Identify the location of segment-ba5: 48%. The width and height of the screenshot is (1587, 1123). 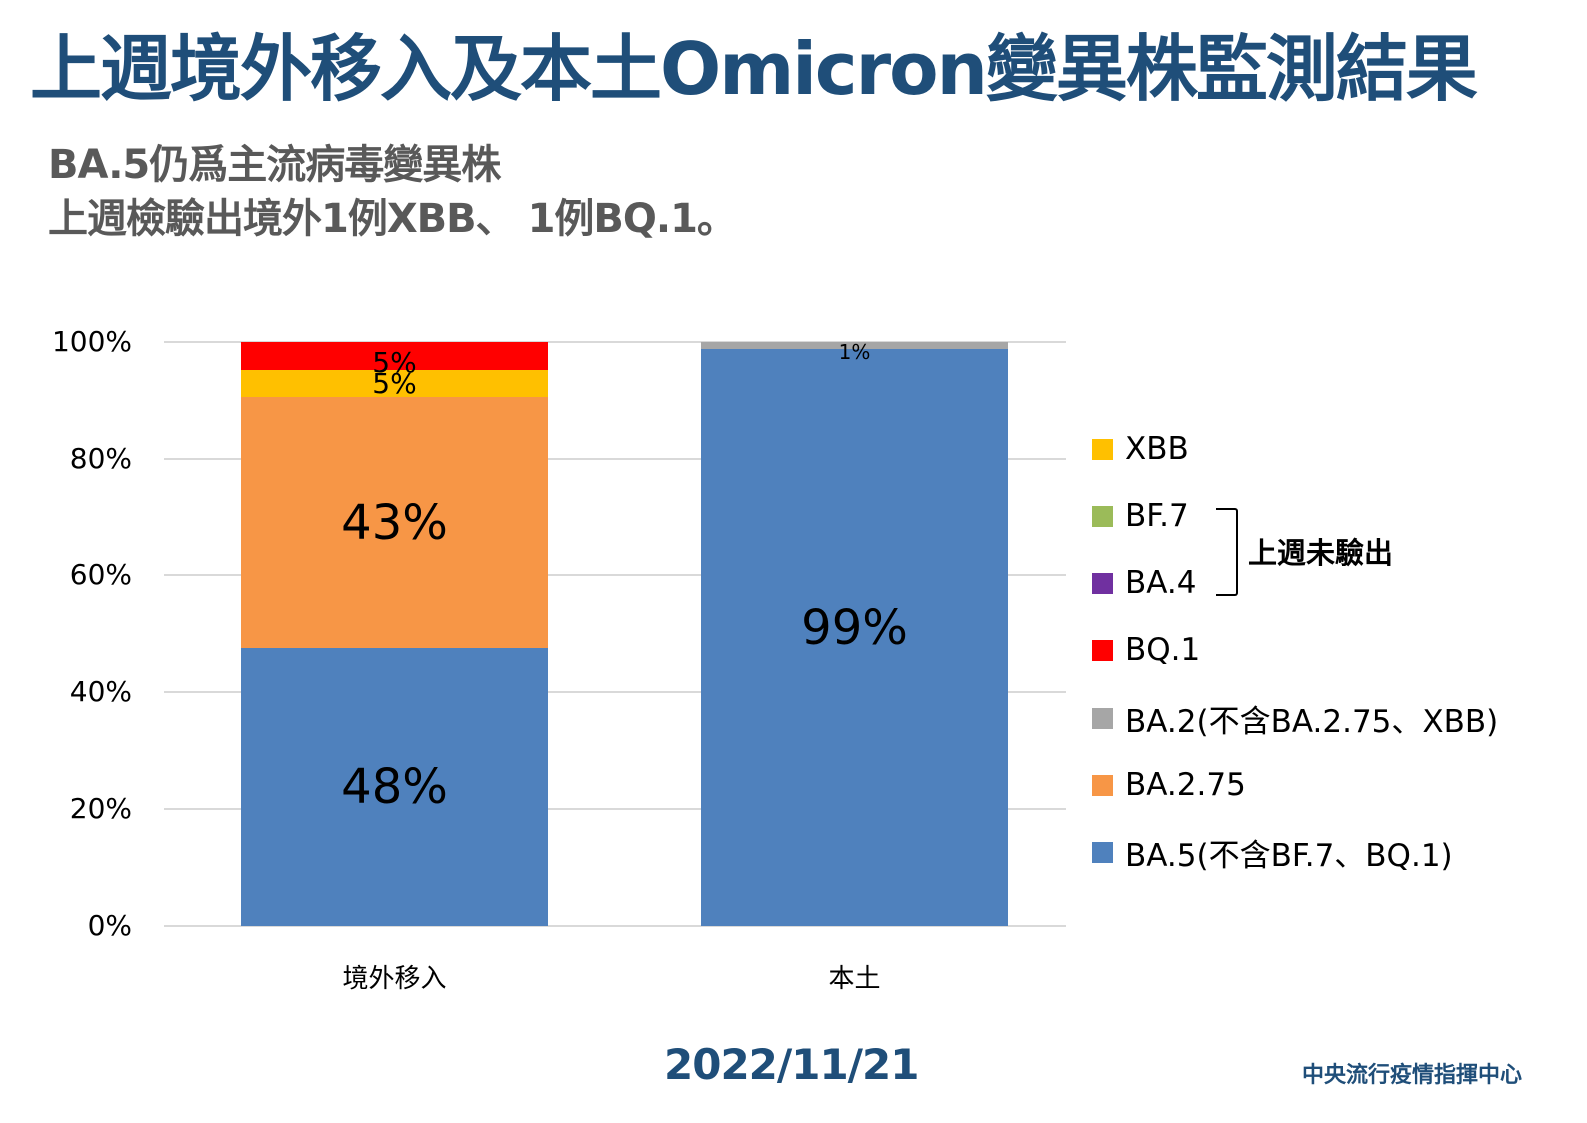
(394, 787).